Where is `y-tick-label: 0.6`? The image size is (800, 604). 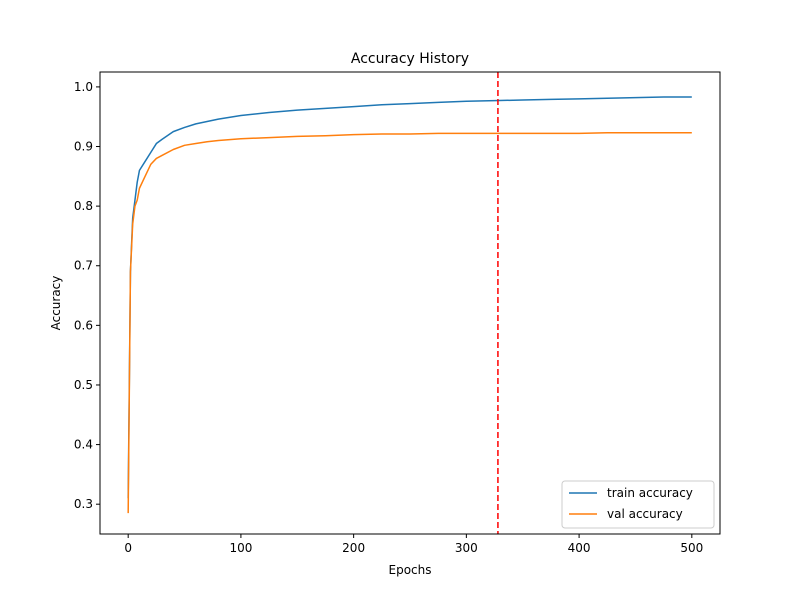 y-tick-label: 0.6 is located at coordinates (83, 325).